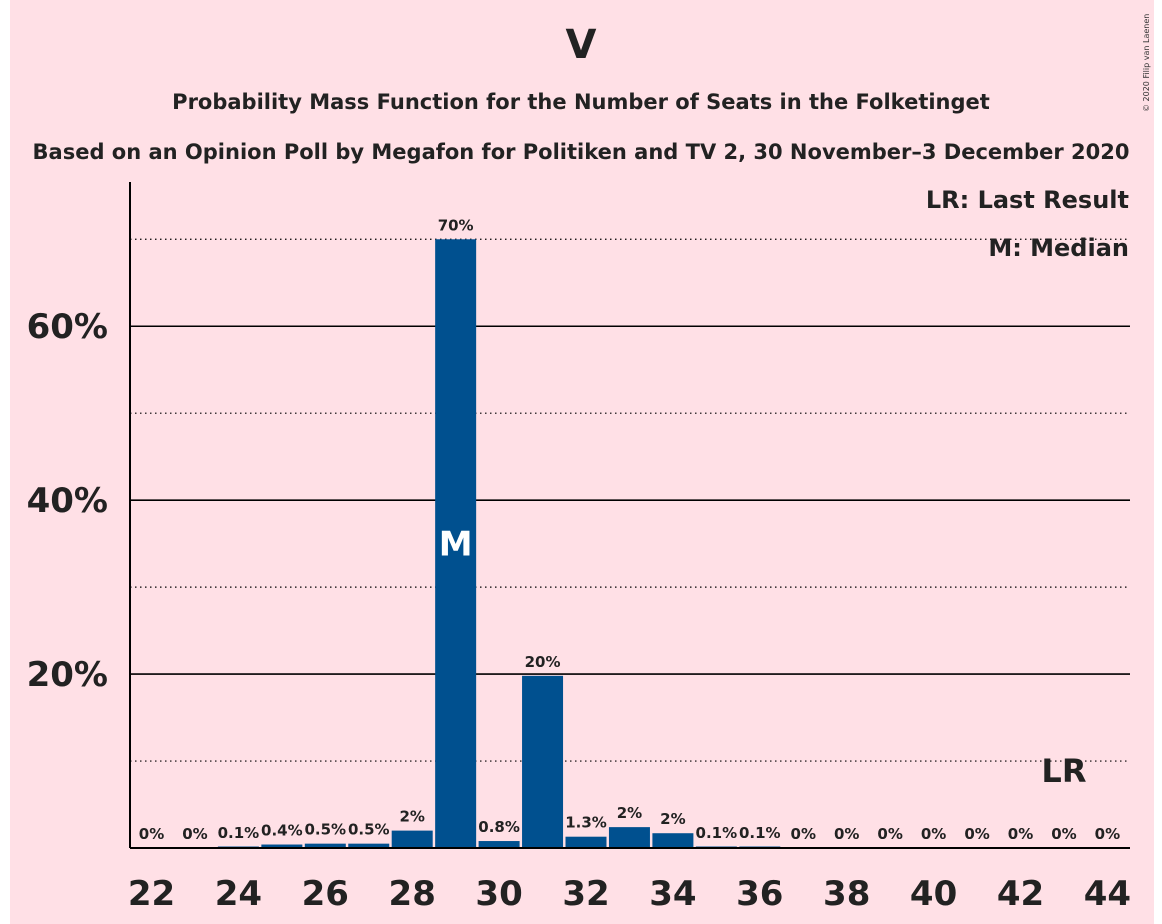 This screenshot has height=924, width=1162. I want to click on data-label-seat-30: 0.8%, so click(499, 827).